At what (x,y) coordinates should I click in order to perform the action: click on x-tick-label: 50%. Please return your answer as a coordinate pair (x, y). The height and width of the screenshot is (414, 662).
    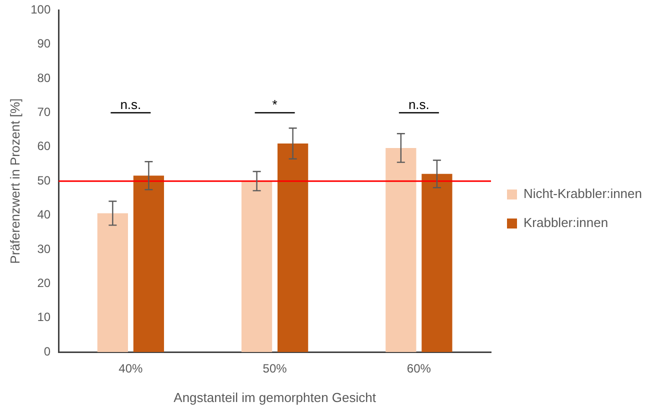
    Looking at the image, I should click on (275, 369).